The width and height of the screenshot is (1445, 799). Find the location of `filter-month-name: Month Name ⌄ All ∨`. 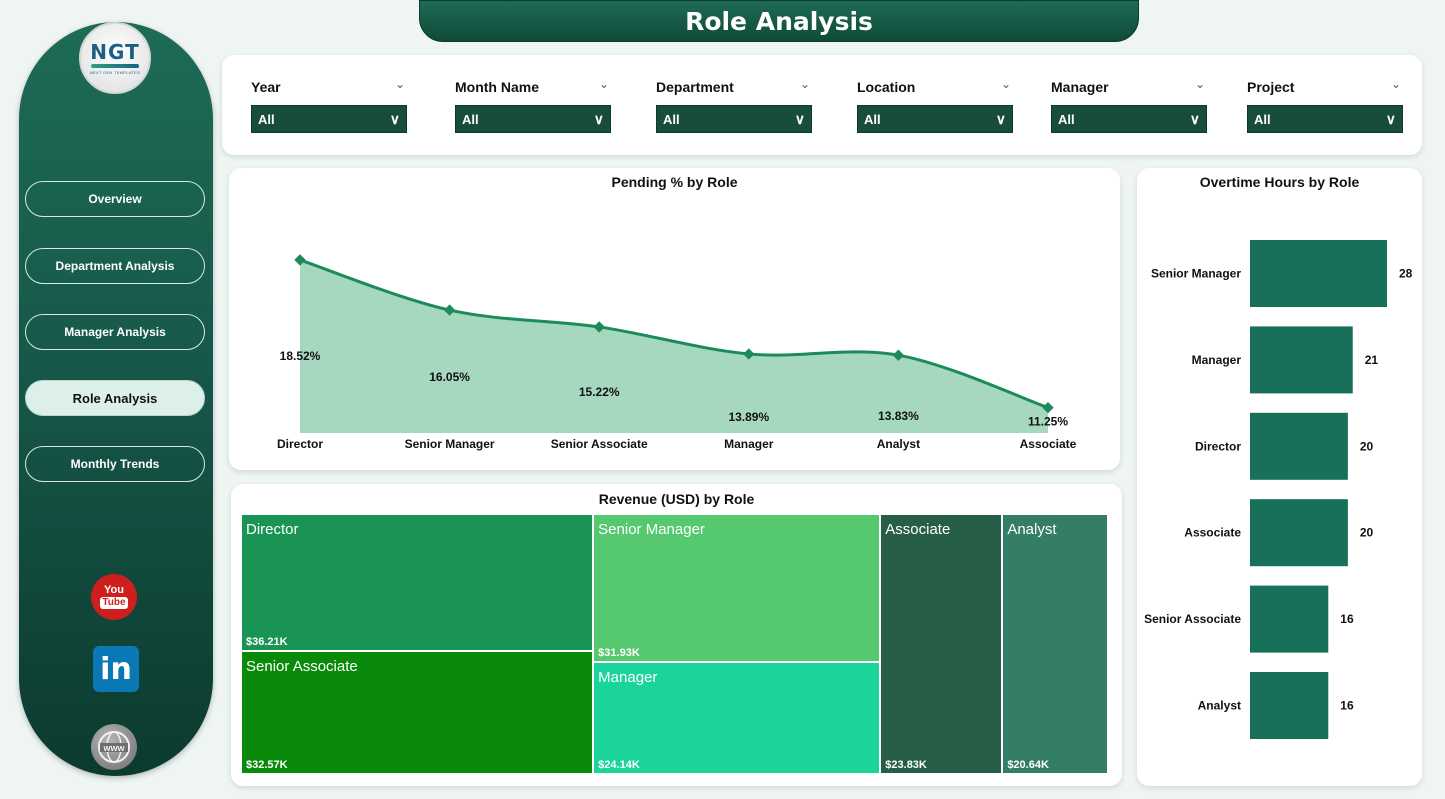

filter-month-name: Month Name ⌄ All ∨ is located at coordinates (533, 105).